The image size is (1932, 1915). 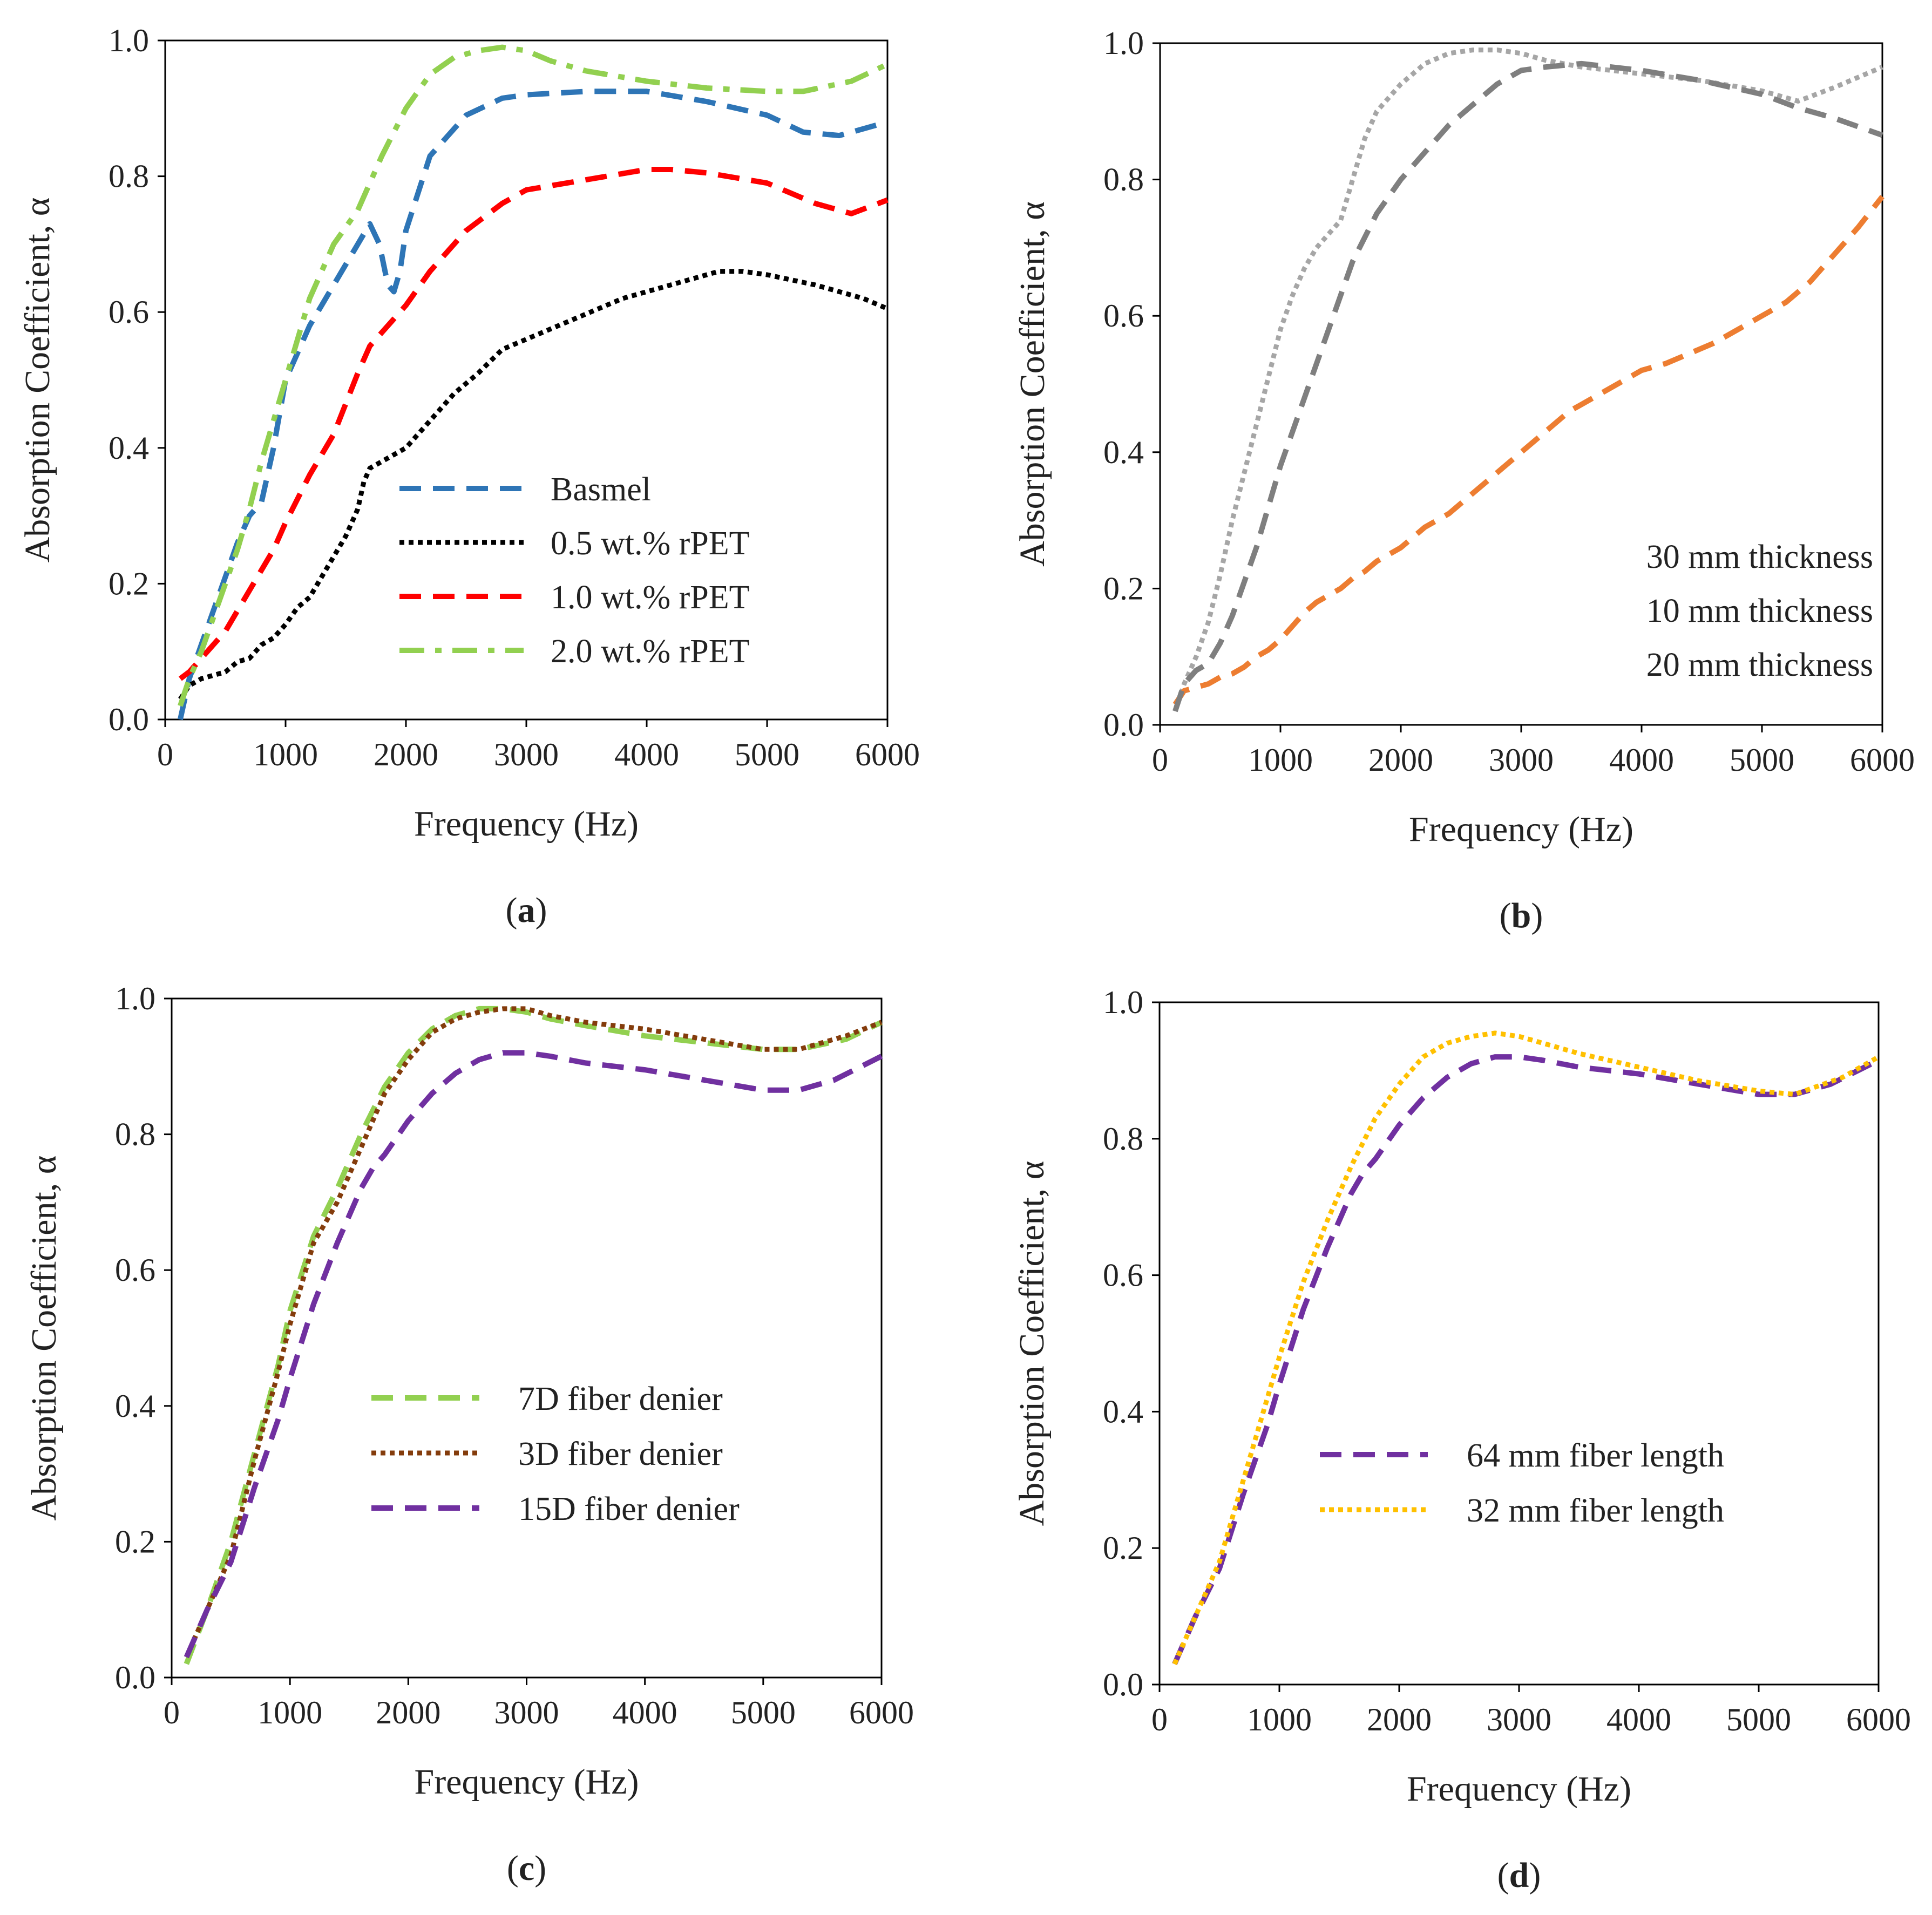 What do you see at coordinates (1522, 915) in the screenshot?
I see `panel-label: (b)` at bounding box center [1522, 915].